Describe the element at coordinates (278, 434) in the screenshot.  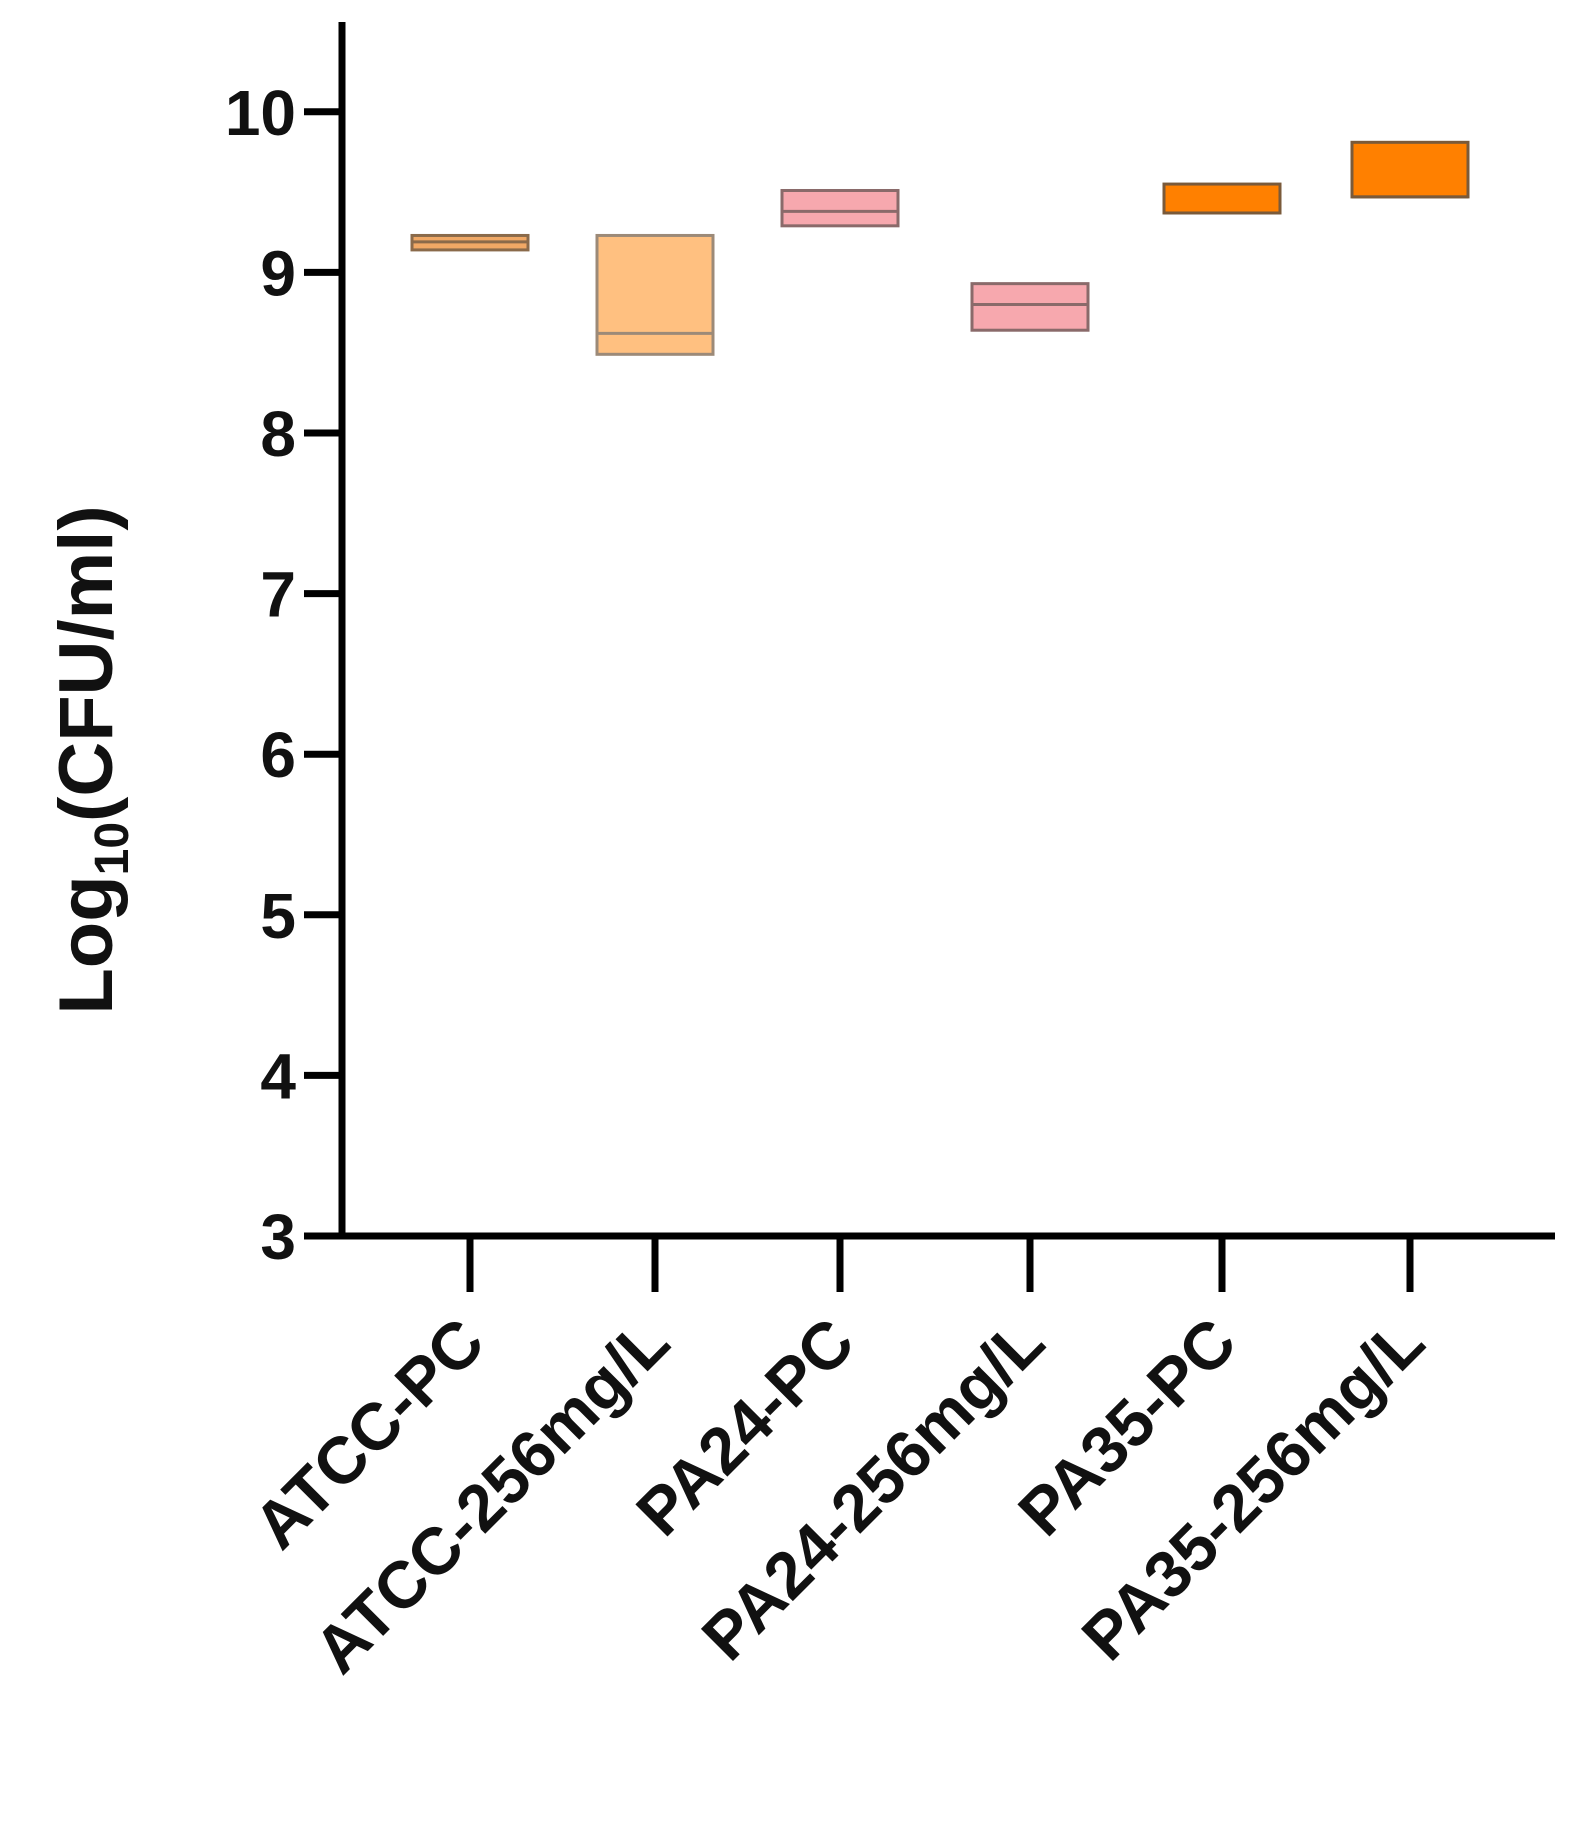
I see `y-tick-label: 8` at that location.